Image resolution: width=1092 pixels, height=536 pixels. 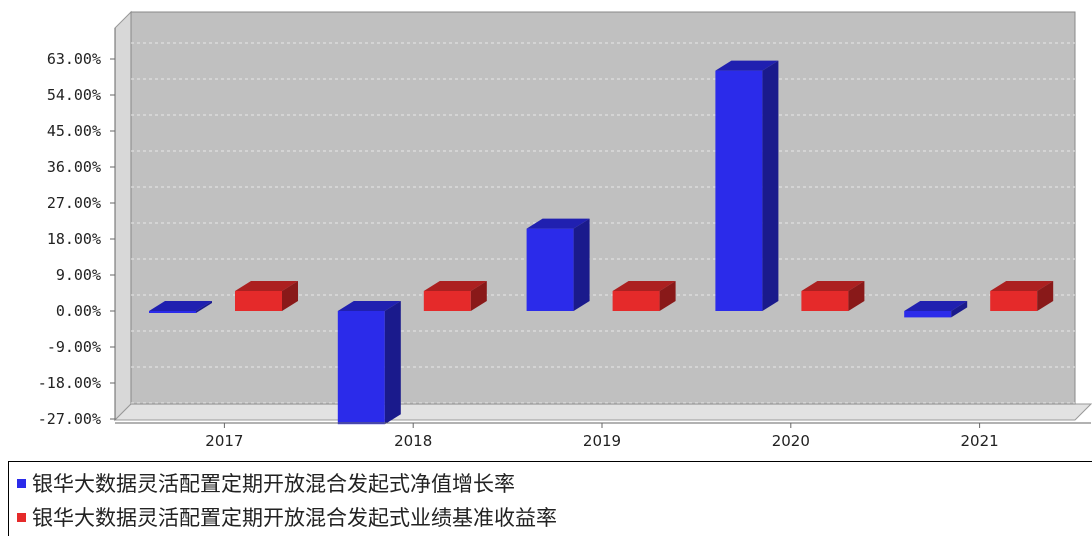 I want to click on bar-net-value-2018, so click(x=369, y=363).